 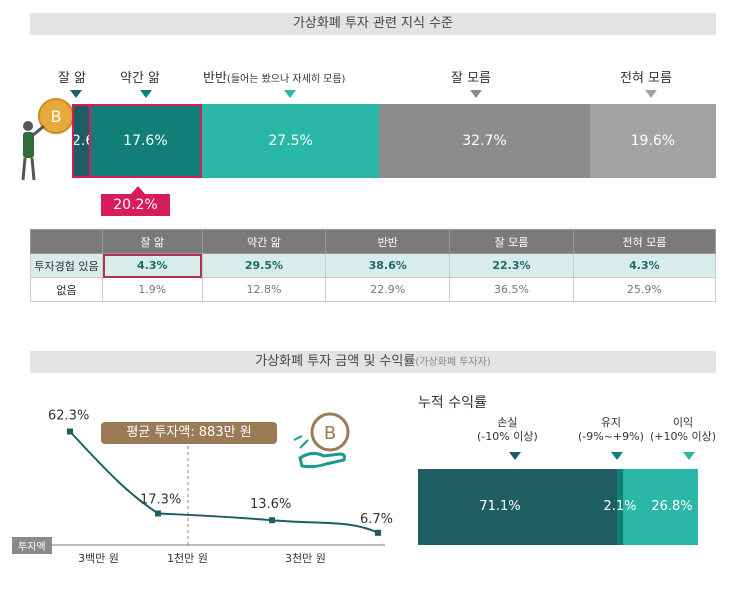 I want to click on line-data-label: 17.3%, so click(x=160, y=499).